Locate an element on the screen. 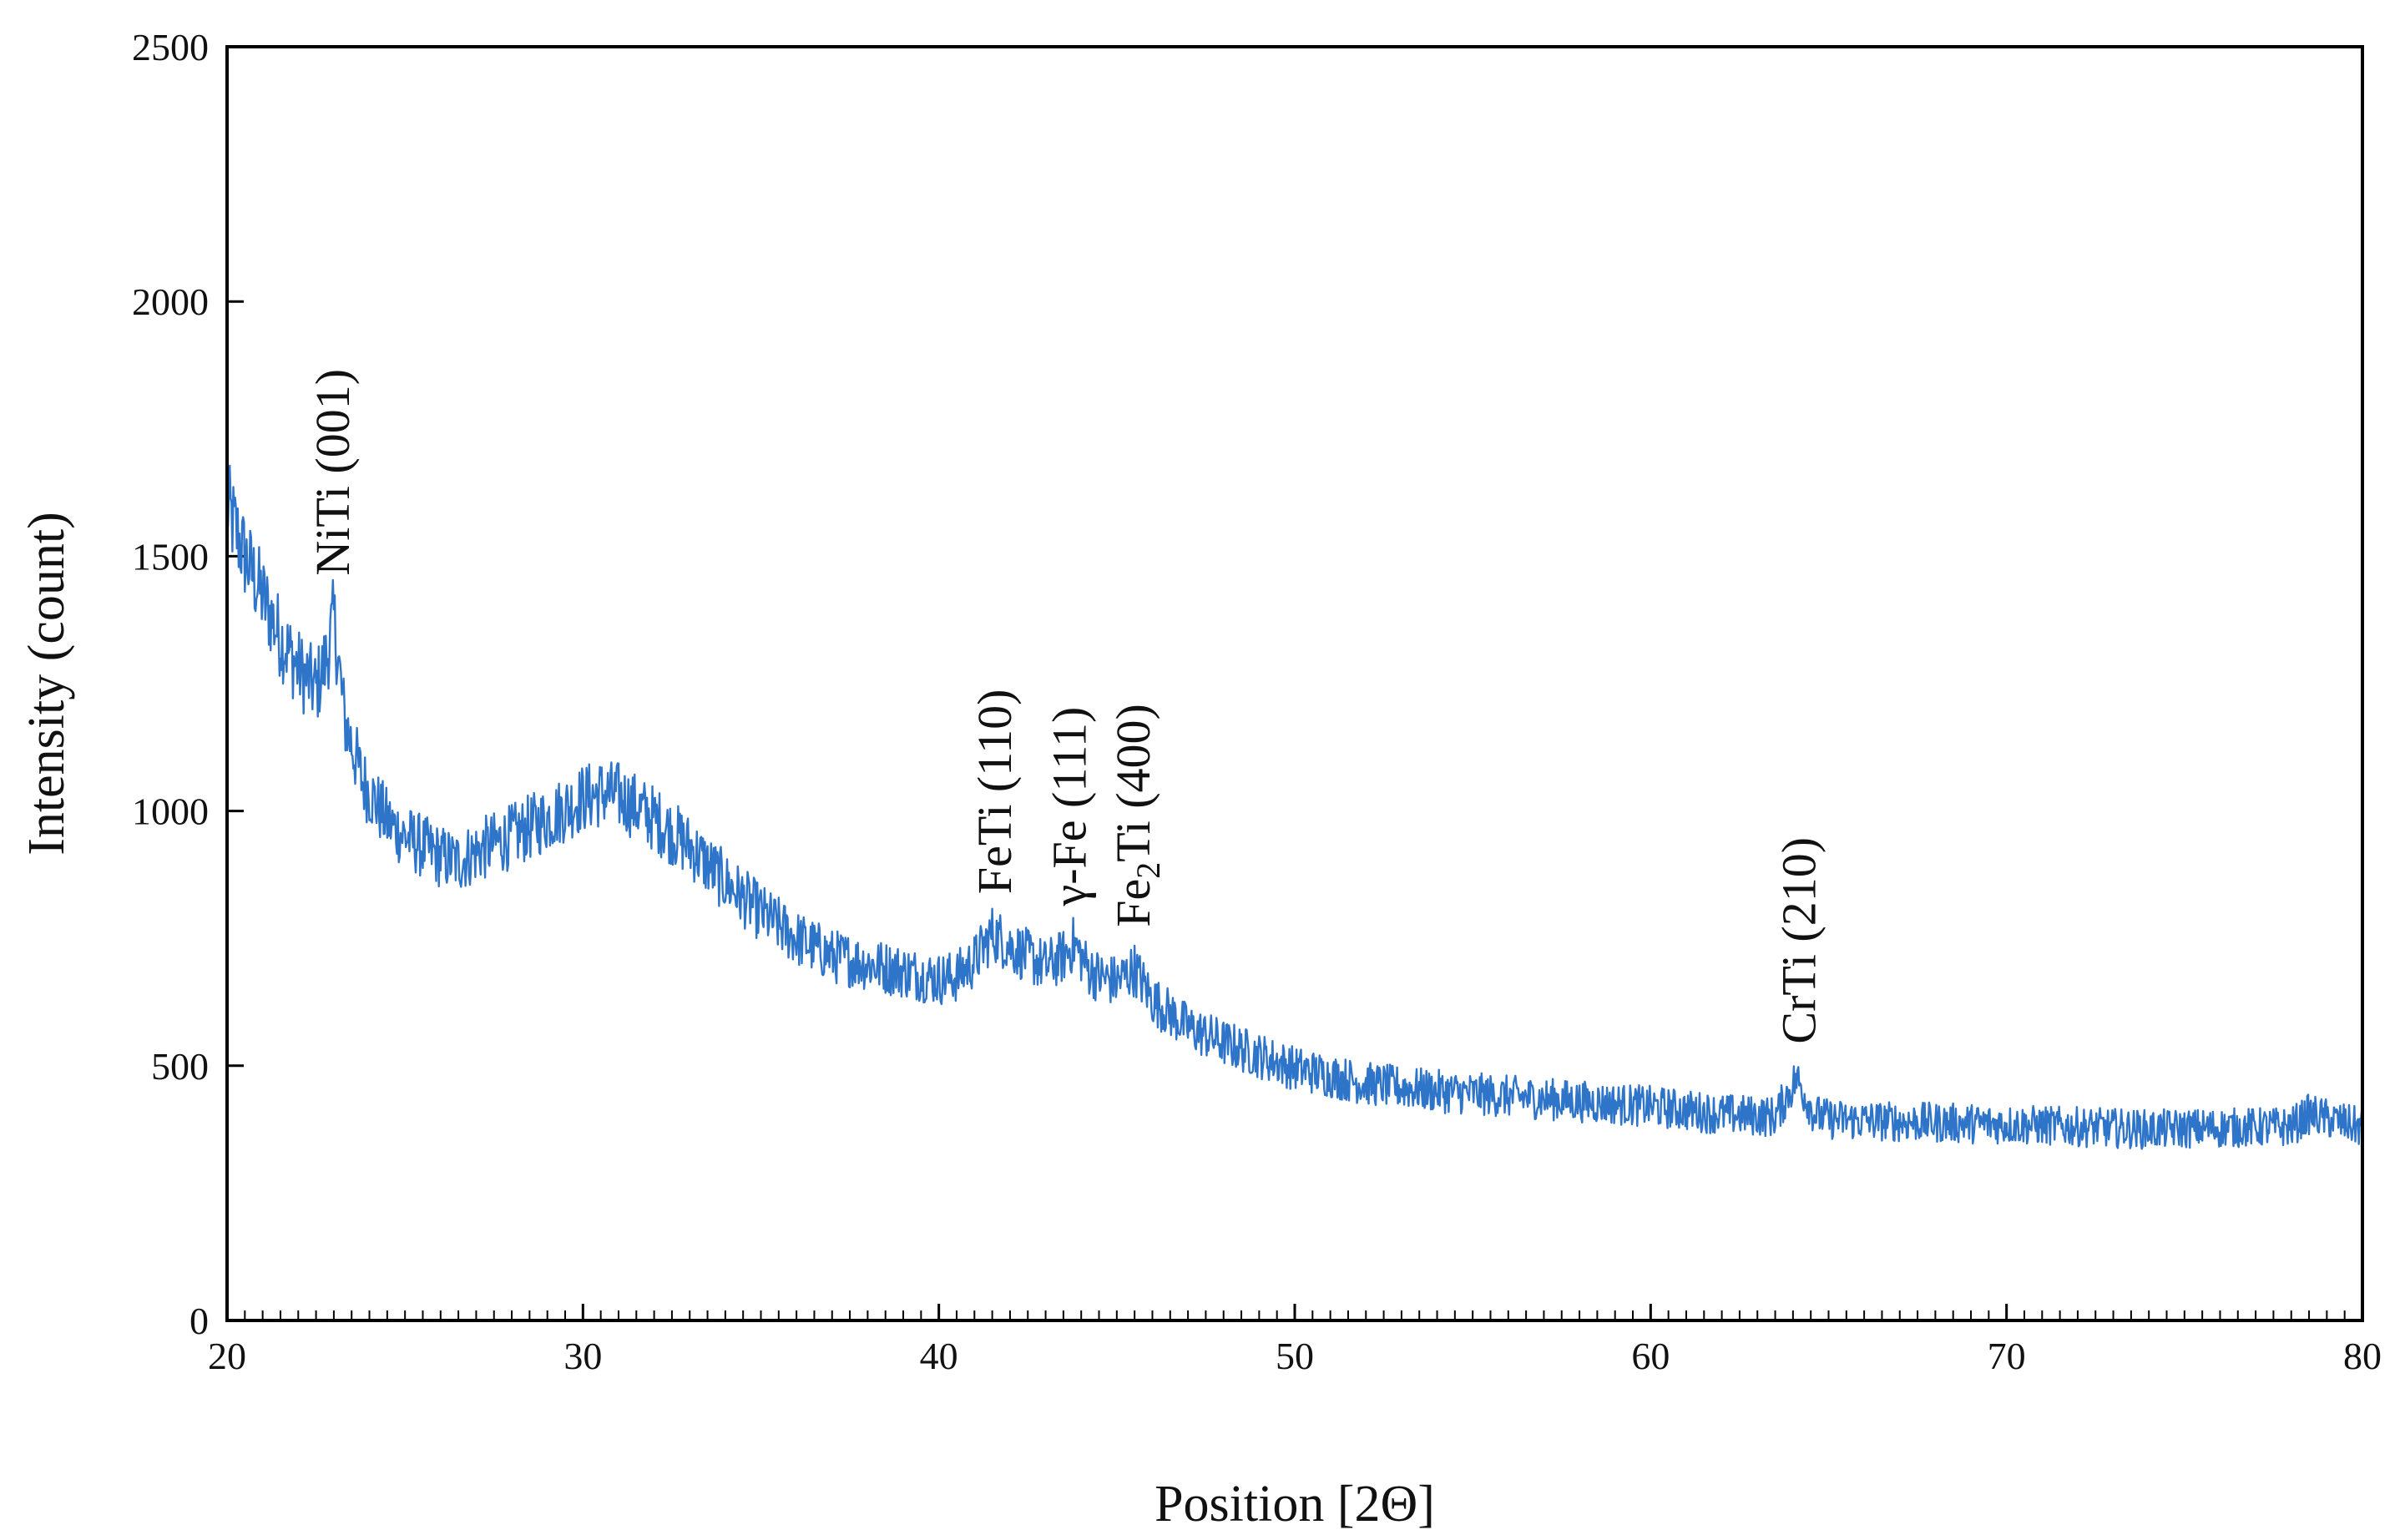  x-tick-label: 40 is located at coordinates (939, 1356).